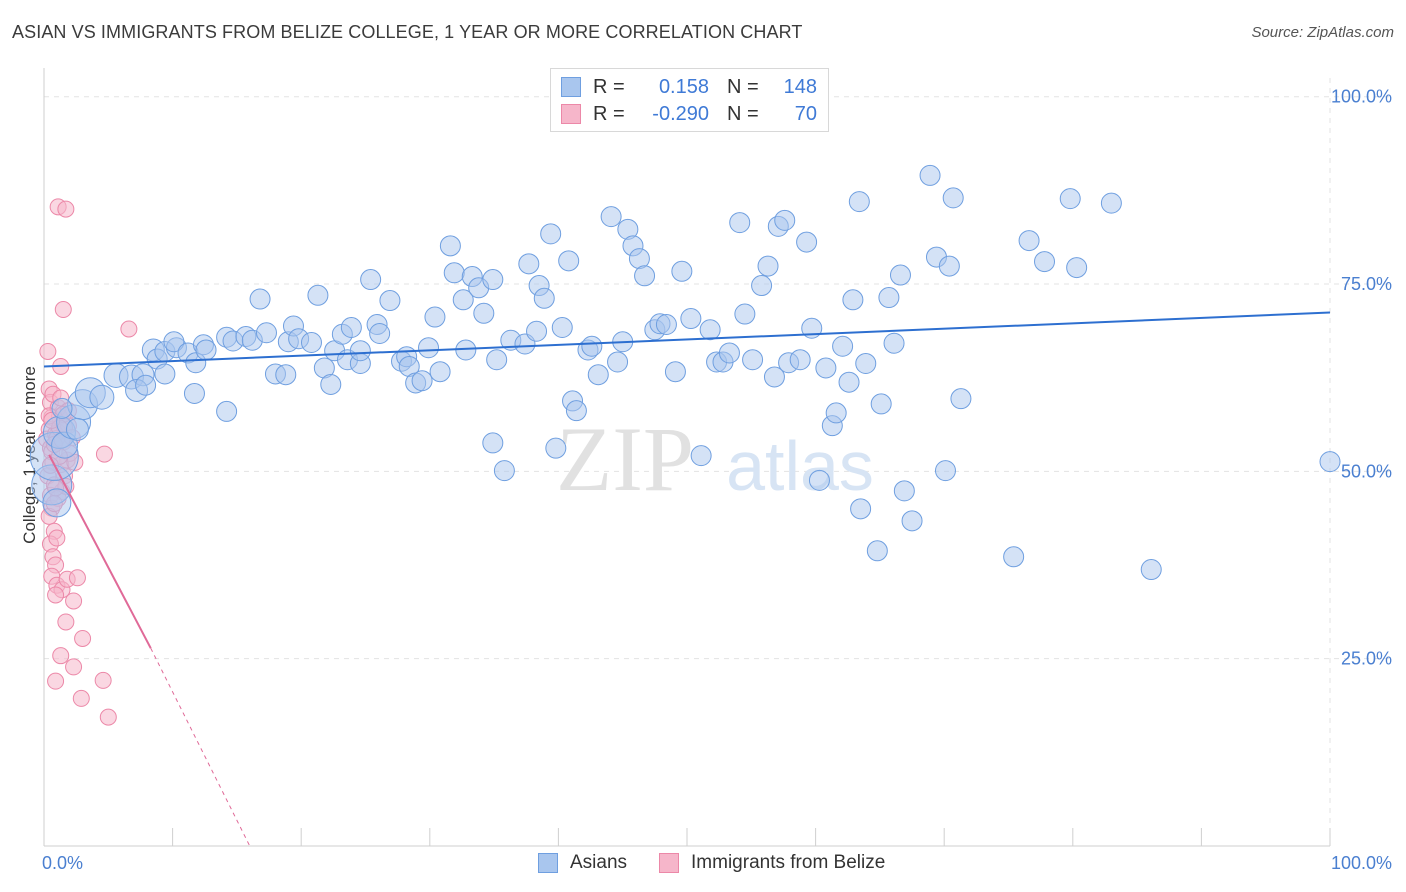 The image size is (1406, 892). I want to click on asians-swatch, so click(571, 87).